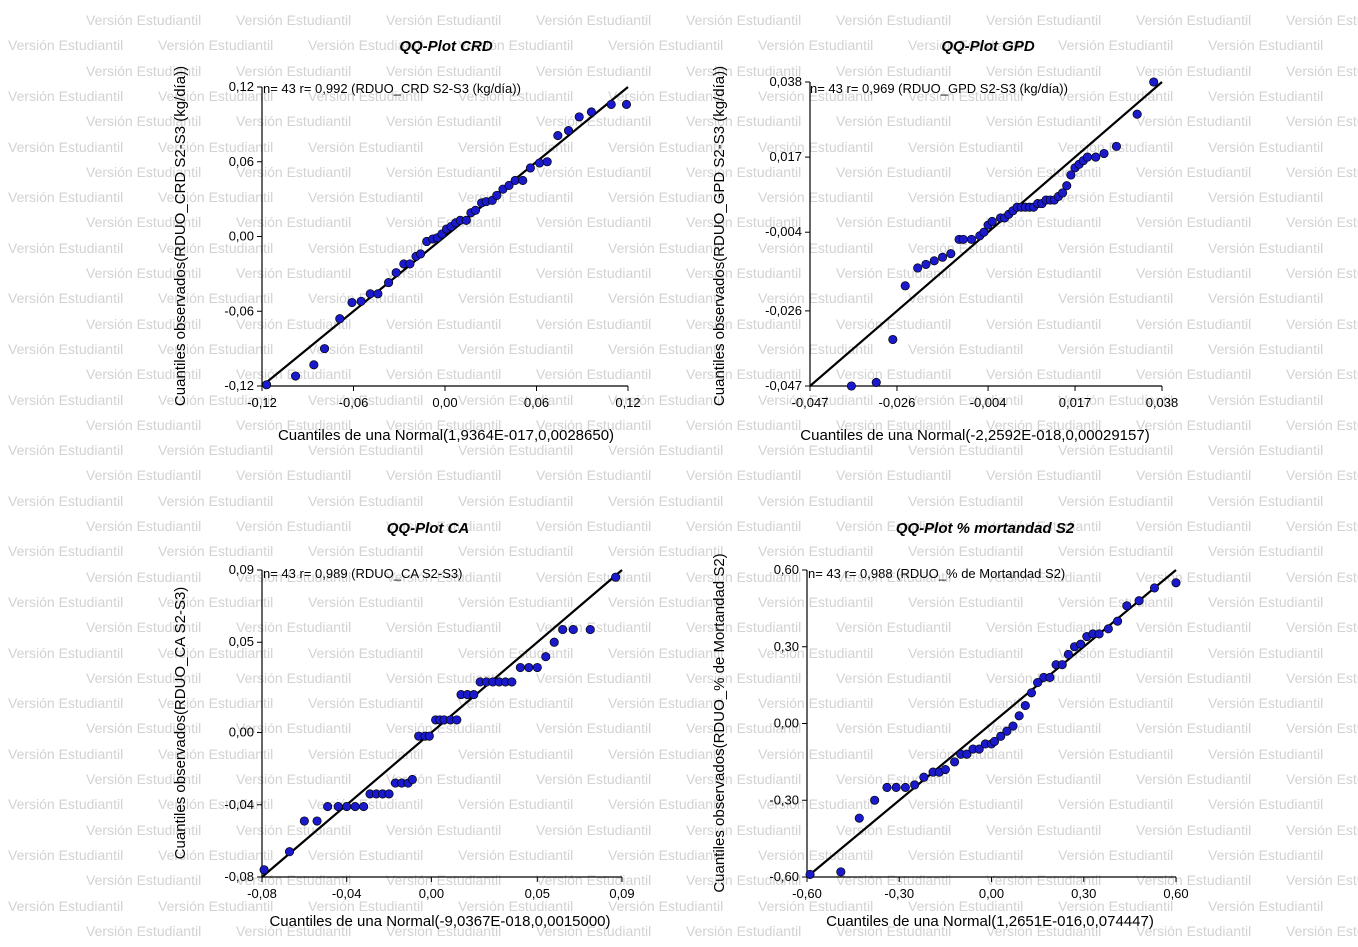 The width and height of the screenshot is (1358, 947). I want to click on x-tick-label: 0,60, so click(1175, 893).